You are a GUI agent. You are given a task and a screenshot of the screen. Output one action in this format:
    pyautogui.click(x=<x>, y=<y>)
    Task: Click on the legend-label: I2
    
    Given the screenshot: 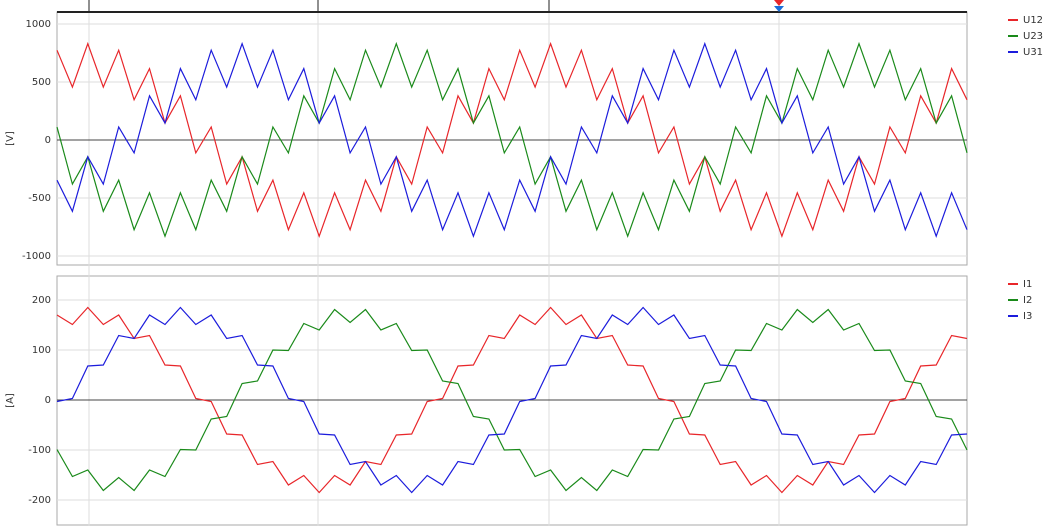 What is the action you would take?
    pyautogui.click(x=1027, y=300)
    